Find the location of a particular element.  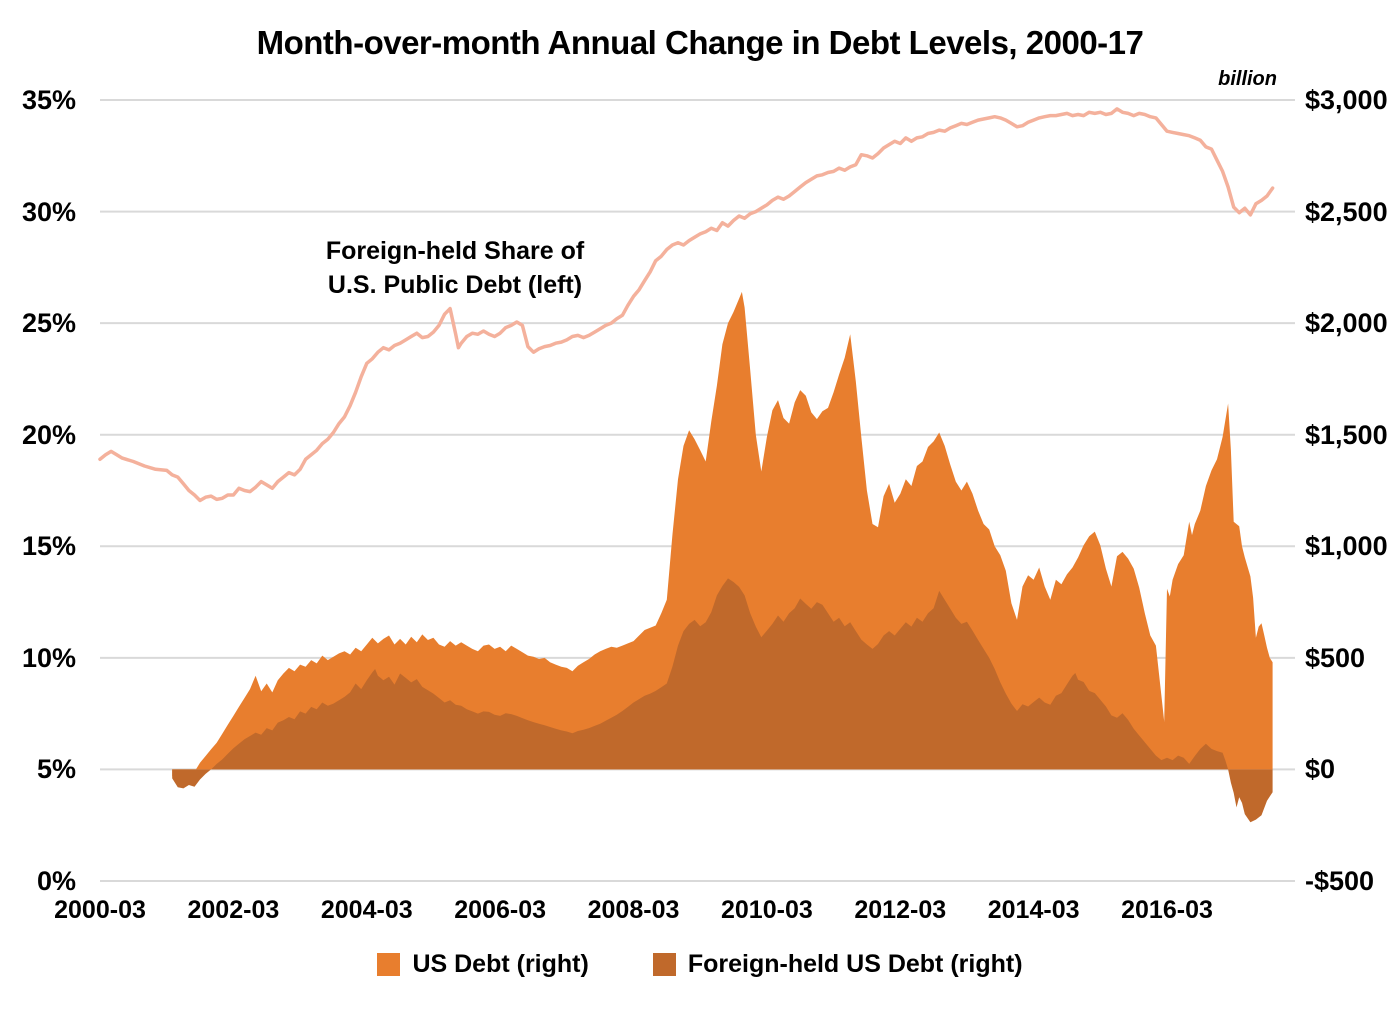

left-axis-tick: 20% is located at coordinates (48, 434).